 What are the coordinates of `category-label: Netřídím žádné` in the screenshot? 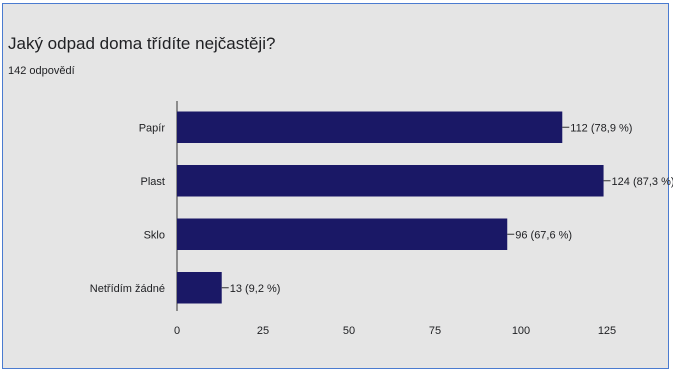 It's located at (127, 289).